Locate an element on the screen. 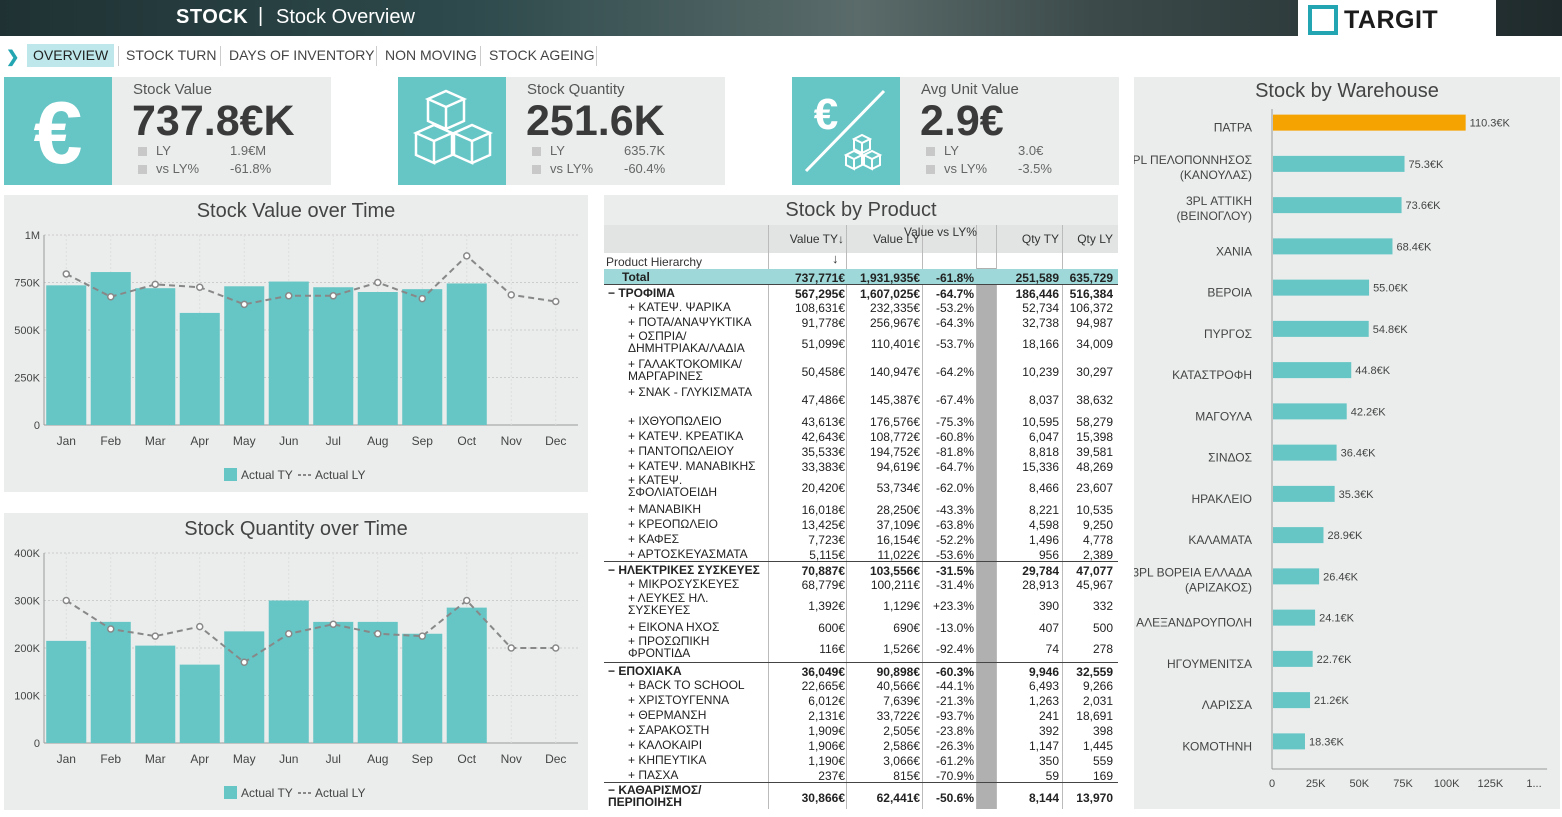 The image size is (1562, 817). category-label: ΑΛΕΞΑΝΔΡΟΥΠΟΛΗ is located at coordinates (1194, 623).